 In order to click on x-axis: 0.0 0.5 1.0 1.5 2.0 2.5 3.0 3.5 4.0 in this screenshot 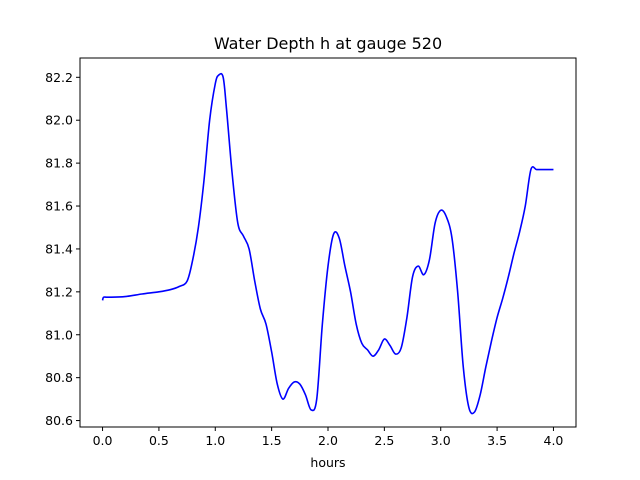, I will do `click(328, 437)`.